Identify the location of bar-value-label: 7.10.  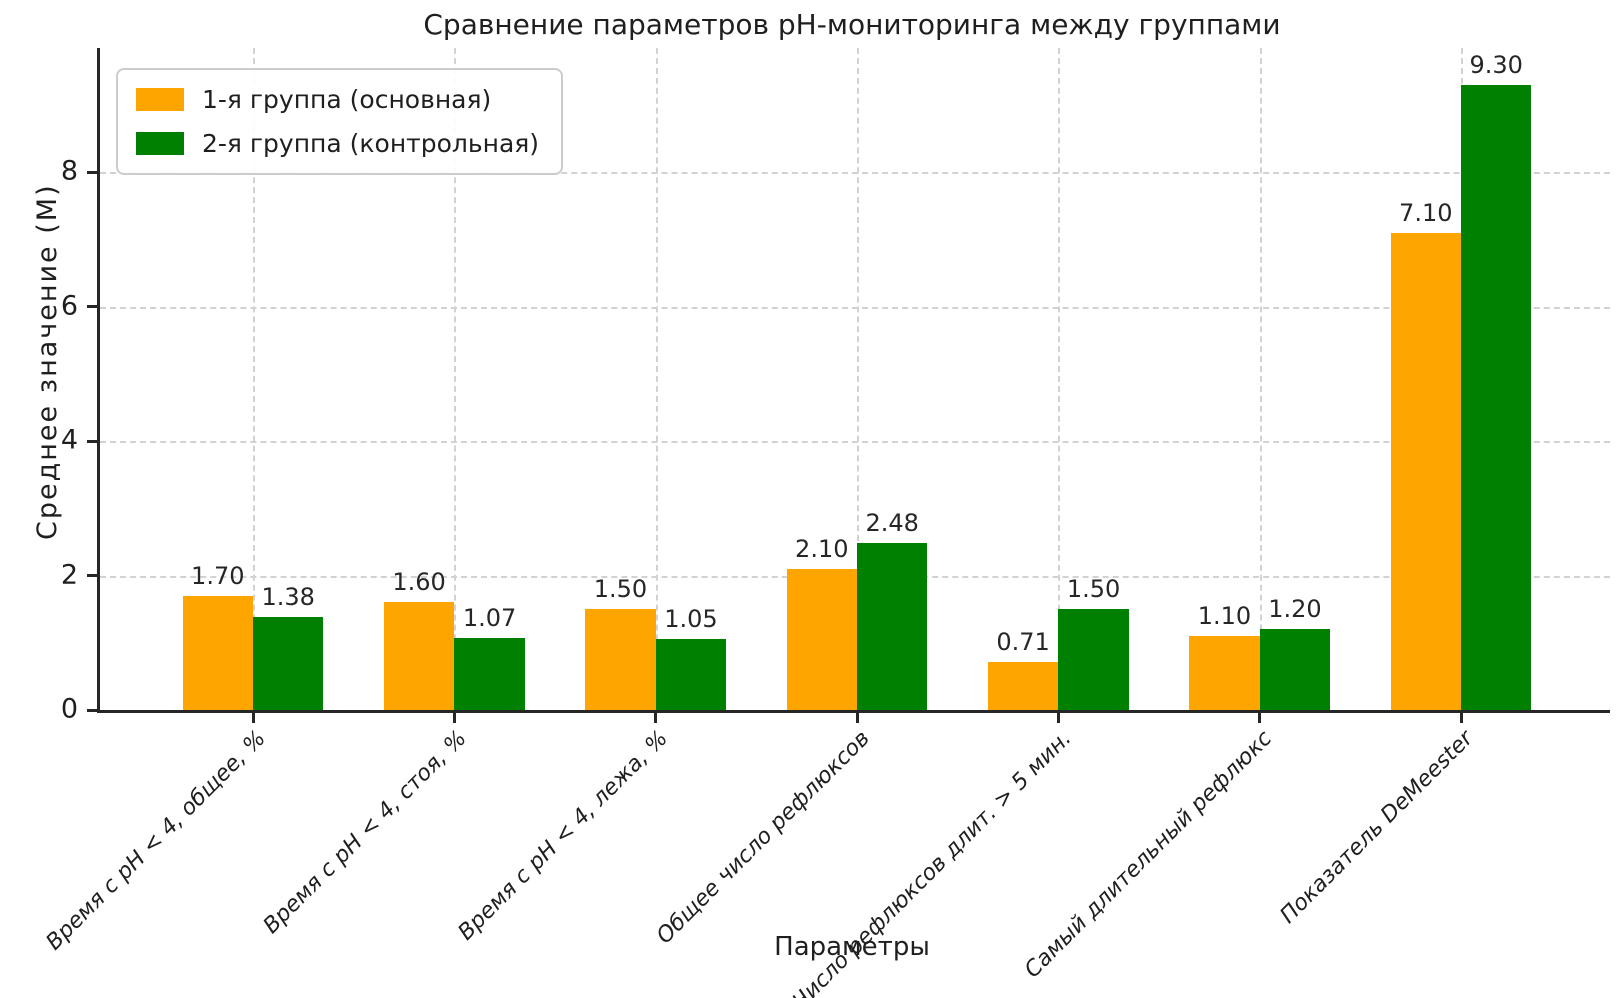
(1426, 212).